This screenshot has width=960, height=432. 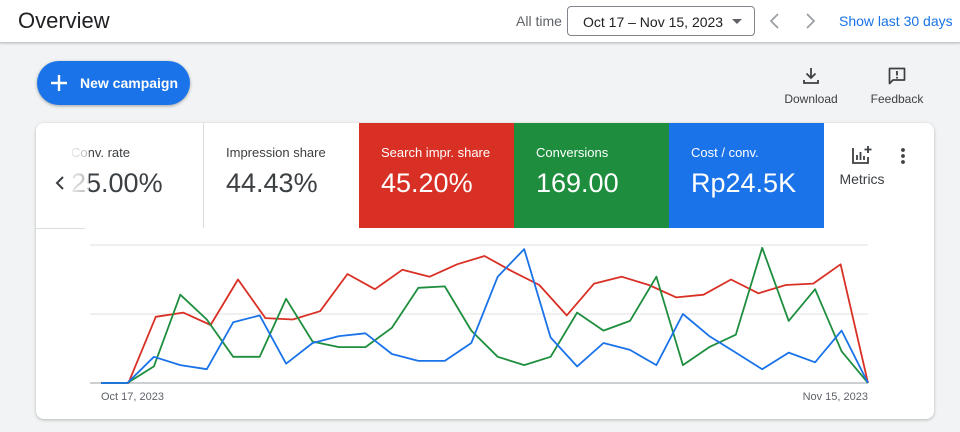 What do you see at coordinates (436, 152) in the screenshot?
I see `scorecard-label: Search impr. share` at bounding box center [436, 152].